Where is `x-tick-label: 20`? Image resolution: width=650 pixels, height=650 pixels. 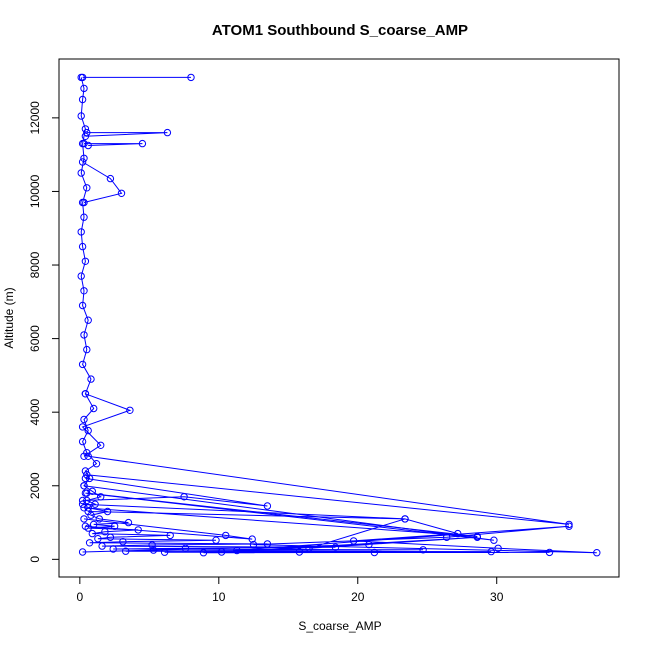
x-tick-label: 20 is located at coordinates (358, 597).